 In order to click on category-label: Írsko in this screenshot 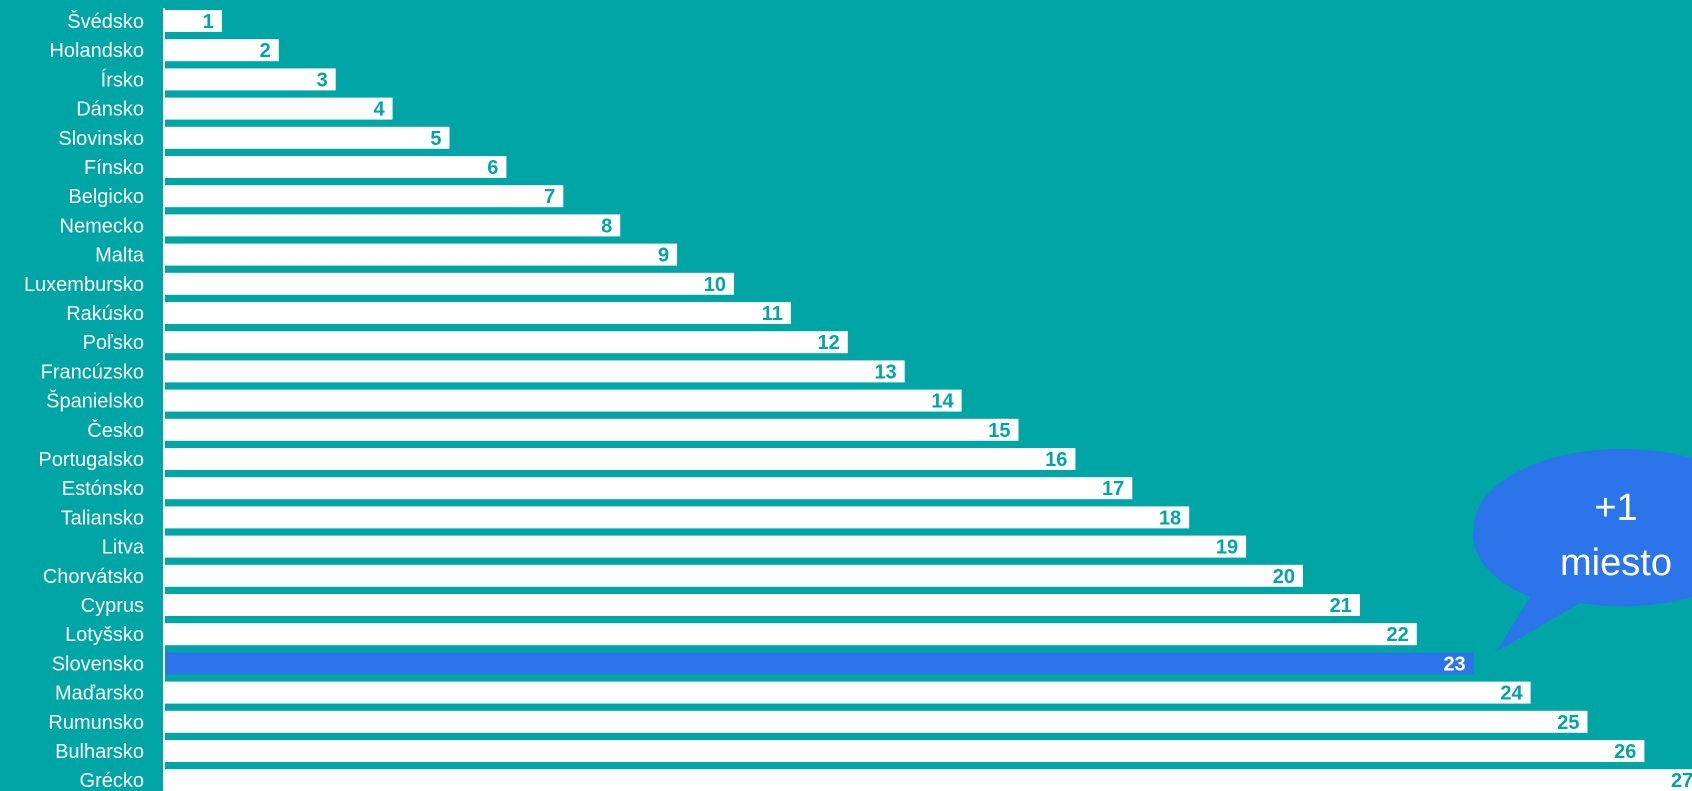, I will do `click(122, 79)`.